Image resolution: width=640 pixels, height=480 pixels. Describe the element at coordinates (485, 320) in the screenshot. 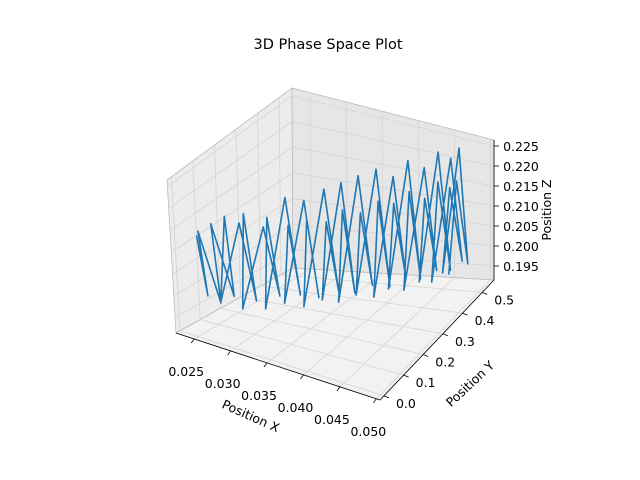

I see `y-tick-label: 0.4` at that location.